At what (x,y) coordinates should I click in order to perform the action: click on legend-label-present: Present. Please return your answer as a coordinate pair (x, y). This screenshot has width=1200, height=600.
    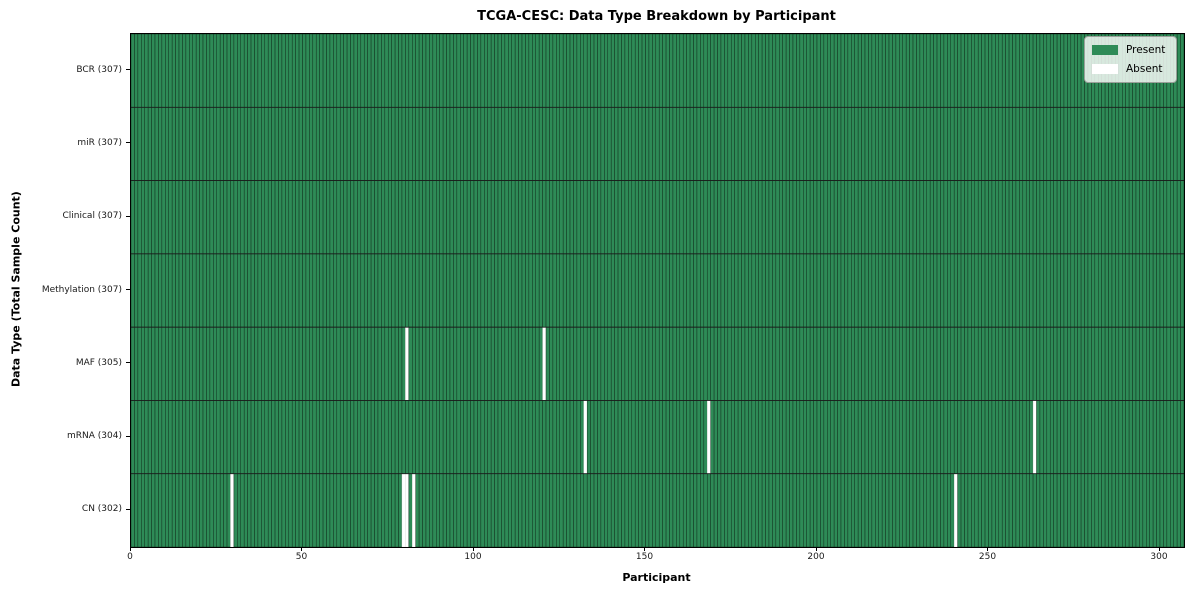
    Looking at the image, I should click on (1146, 50).